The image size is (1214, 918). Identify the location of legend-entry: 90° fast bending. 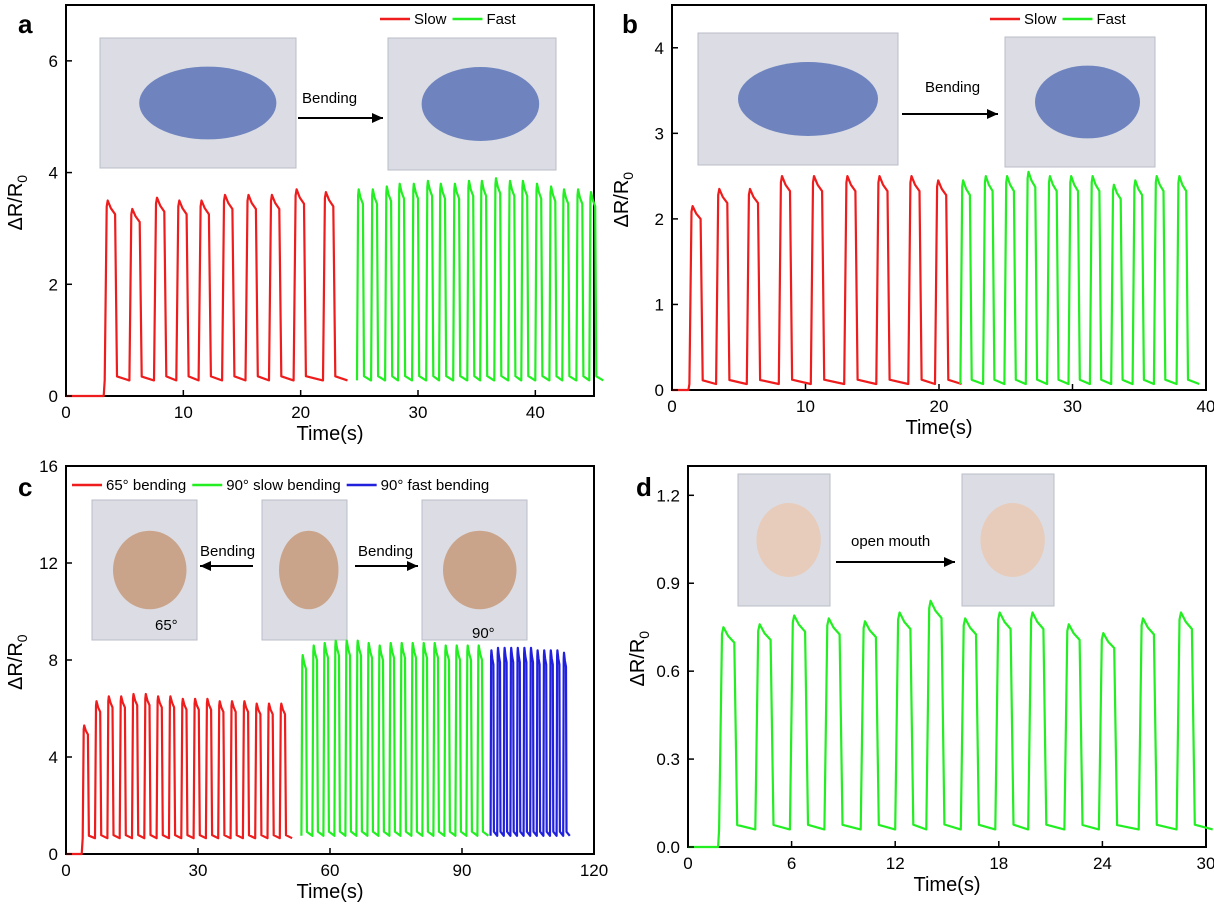
(418, 485).